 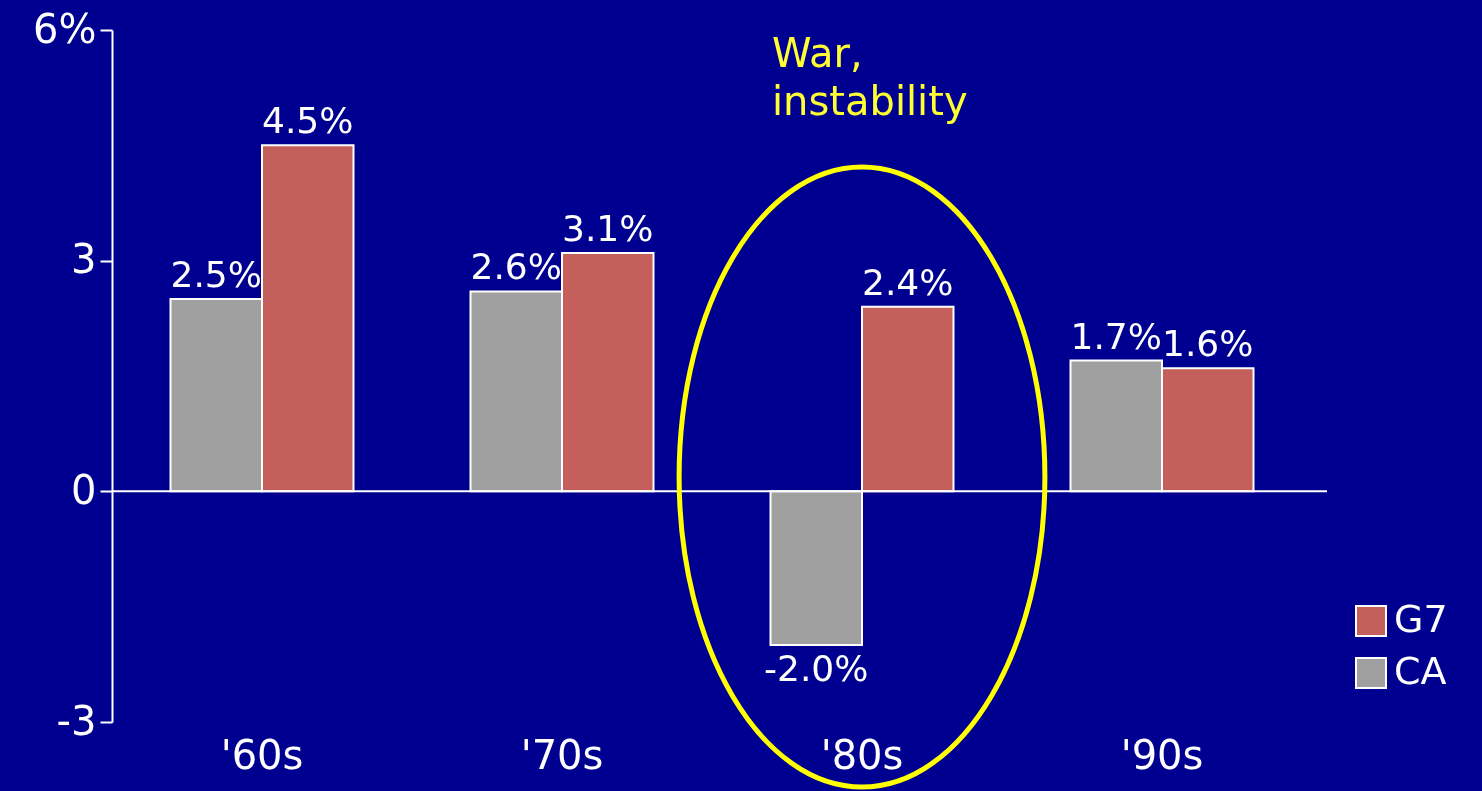 What do you see at coordinates (516, 267) in the screenshot?
I see `data-label: 2.6%` at bounding box center [516, 267].